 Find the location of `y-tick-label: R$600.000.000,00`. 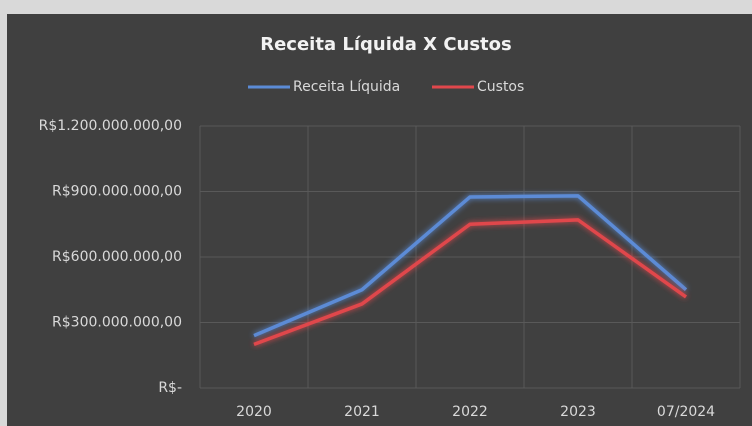

y-tick-label: R$600.000.000,00 is located at coordinates (117, 257).